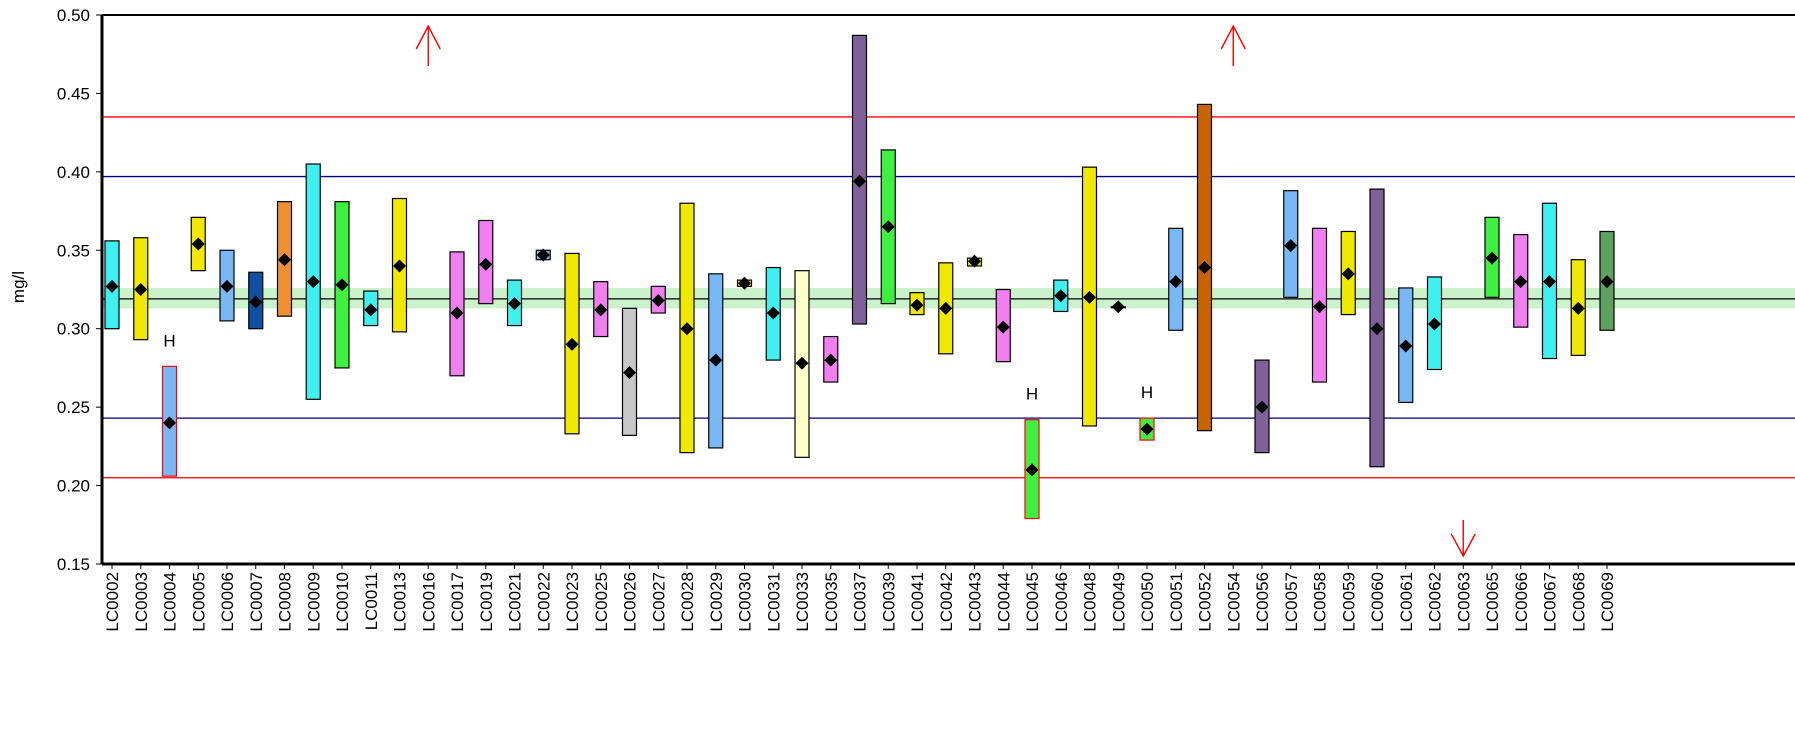 This screenshot has height=742, width=1795. What do you see at coordinates (169, 423) in the screenshot?
I see `mean-marker-LC0004` at bounding box center [169, 423].